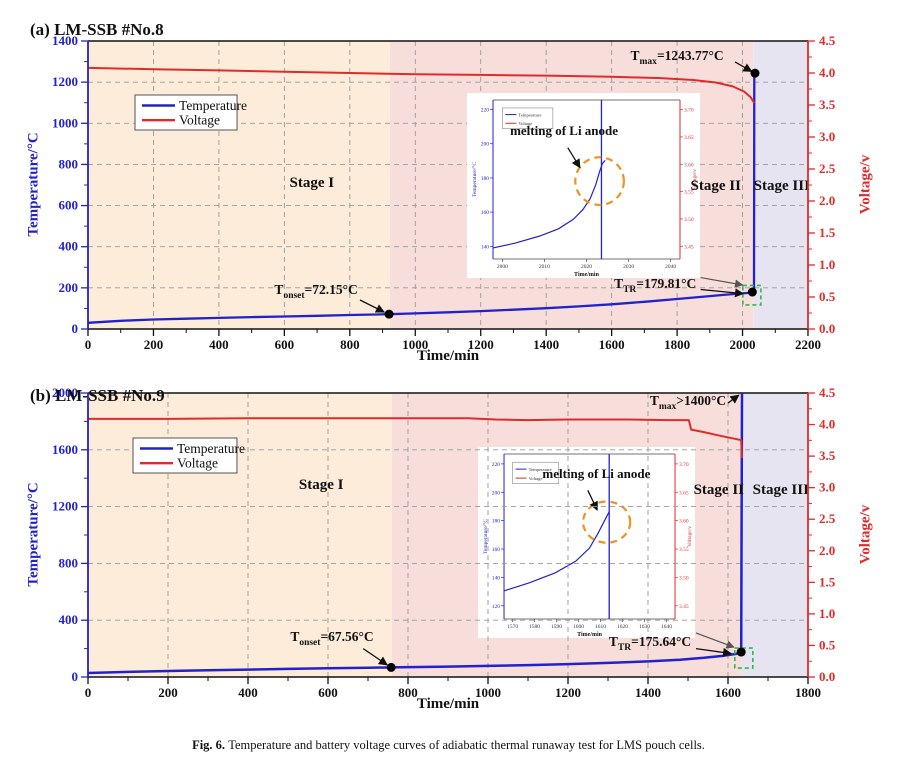  I want to click on svg-text: TTR=175.64°C, so click(650, 643).